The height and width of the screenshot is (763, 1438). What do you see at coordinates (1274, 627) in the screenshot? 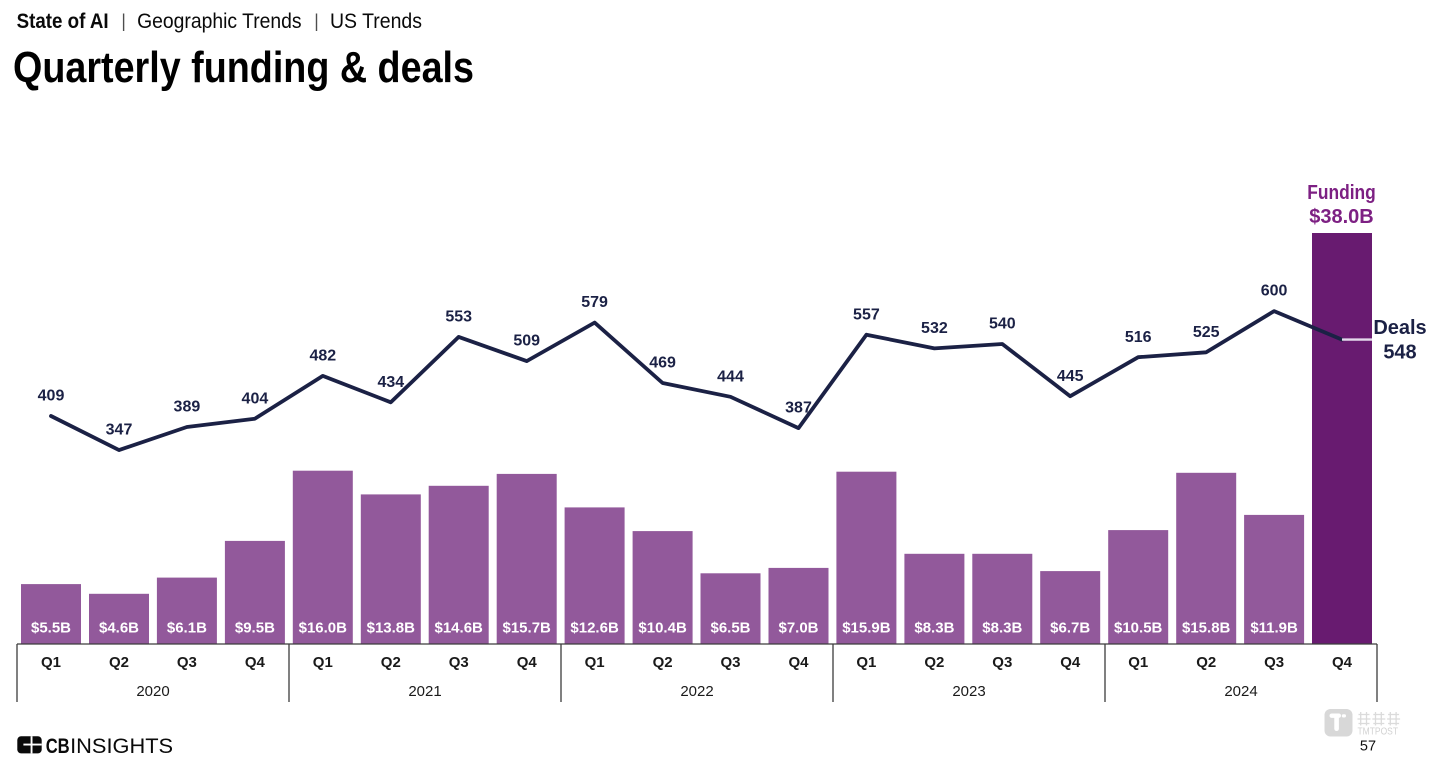
I see `svg-text: $11.9B` at bounding box center [1274, 627].